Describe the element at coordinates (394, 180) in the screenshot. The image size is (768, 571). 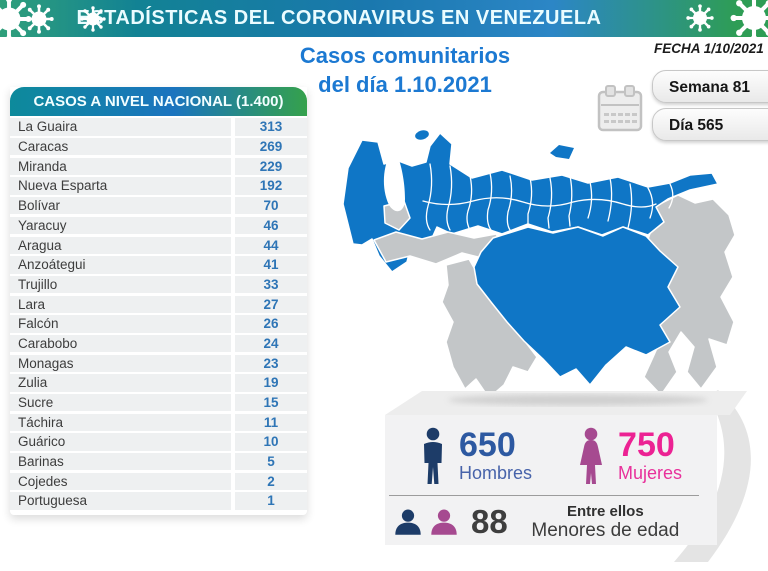
I see `lake-maracaibo` at that location.